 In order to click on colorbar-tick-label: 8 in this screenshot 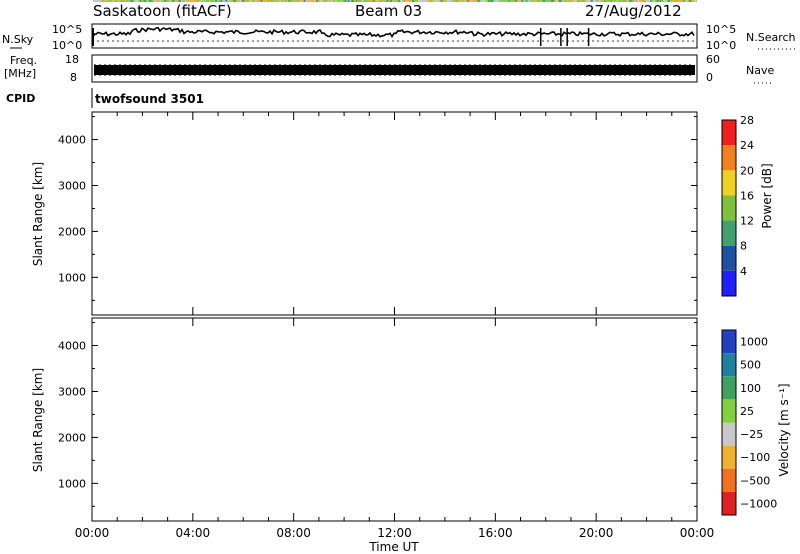, I will do `click(743, 246)`.